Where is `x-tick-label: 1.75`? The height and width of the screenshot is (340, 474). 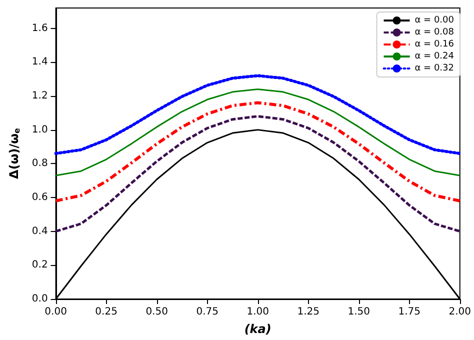
x-tick-label: 1.75 is located at coordinates (409, 312).